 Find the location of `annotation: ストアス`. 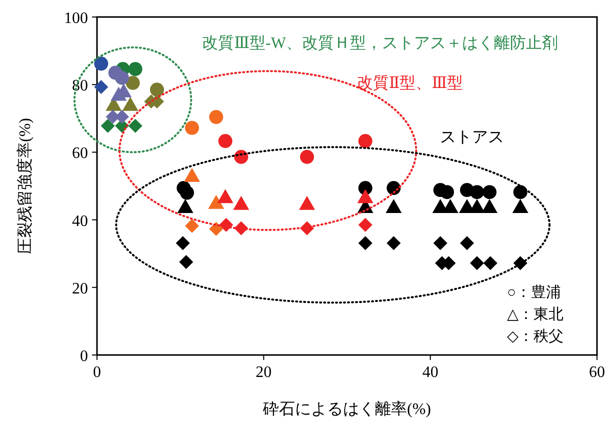

annotation: ストアス is located at coordinates (472, 137).